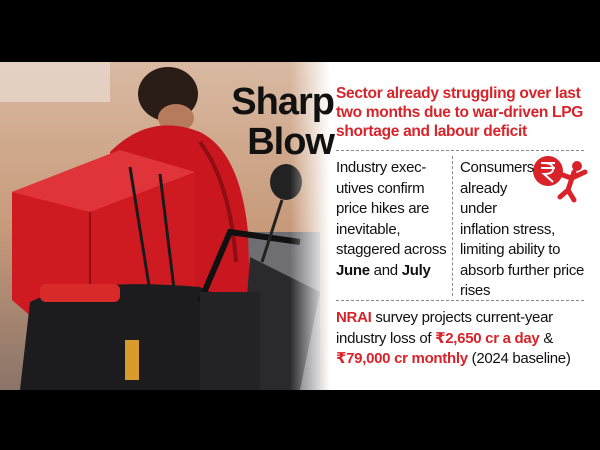 The height and width of the screenshot is (450, 600). What do you see at coordinates (283, 122) in the screenshot?
I see `headline-title: Sharp Blow` at bounding box center [283, 122].